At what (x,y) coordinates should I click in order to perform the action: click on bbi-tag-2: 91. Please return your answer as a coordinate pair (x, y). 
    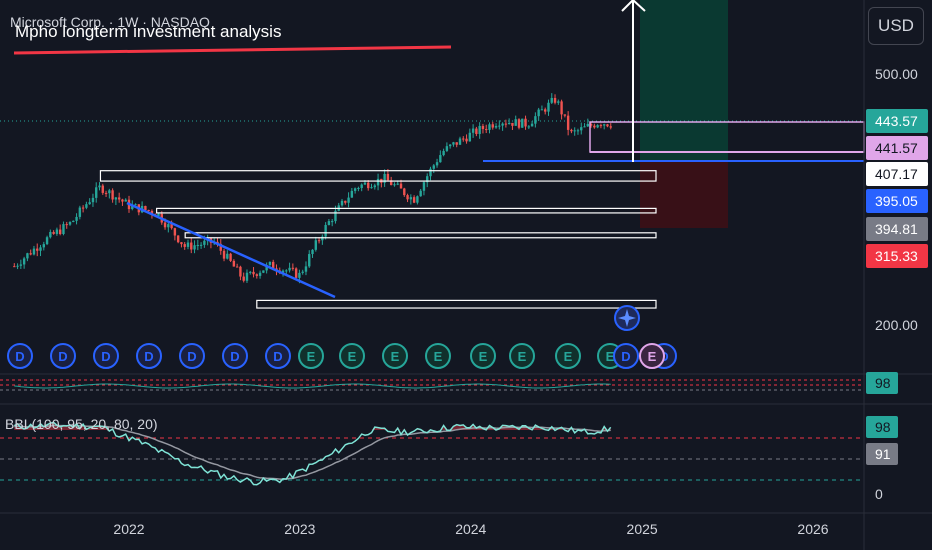
    Looking at the image, I should click on (883, 454).